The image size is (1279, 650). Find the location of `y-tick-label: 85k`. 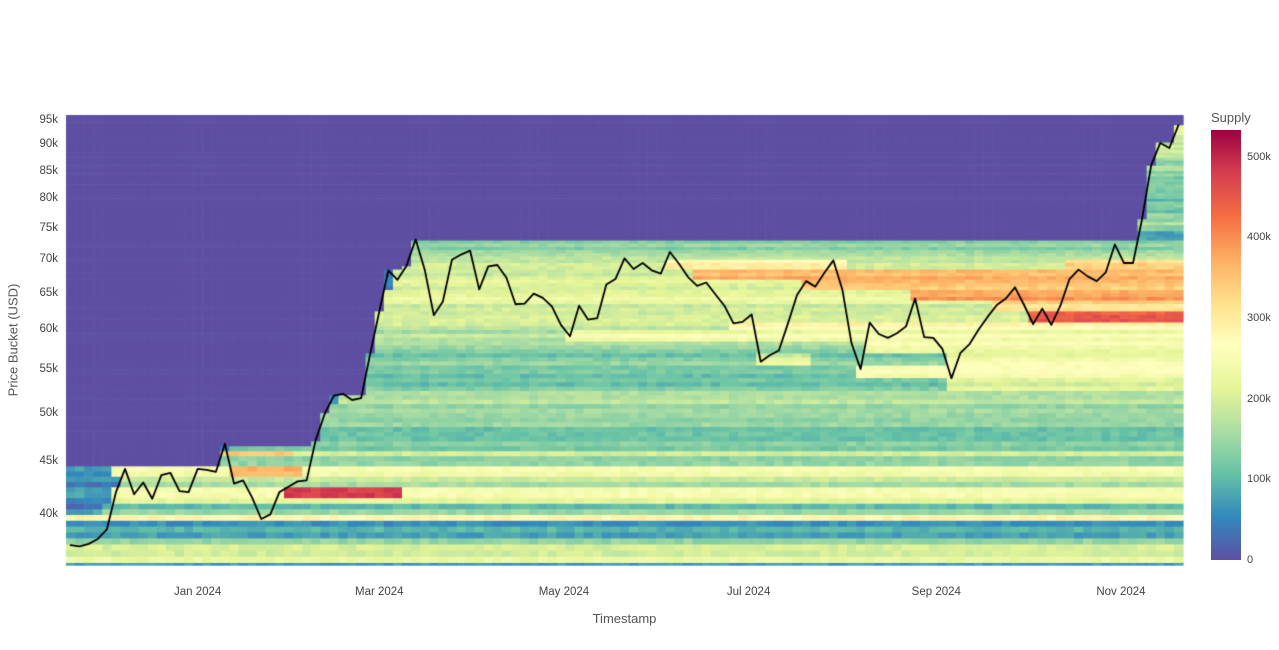

y-tick-label: 85k is located at coordinates (48, 170).